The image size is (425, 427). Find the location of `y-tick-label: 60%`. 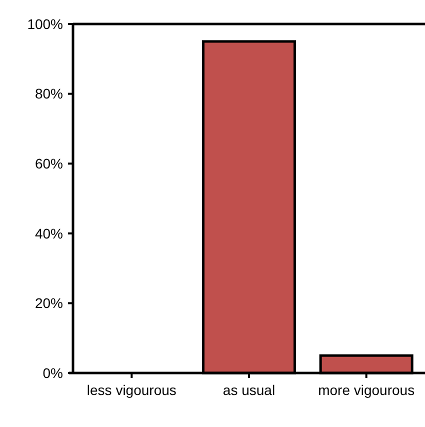

y-tick-label: 60% is located at coordinates (48, 164).